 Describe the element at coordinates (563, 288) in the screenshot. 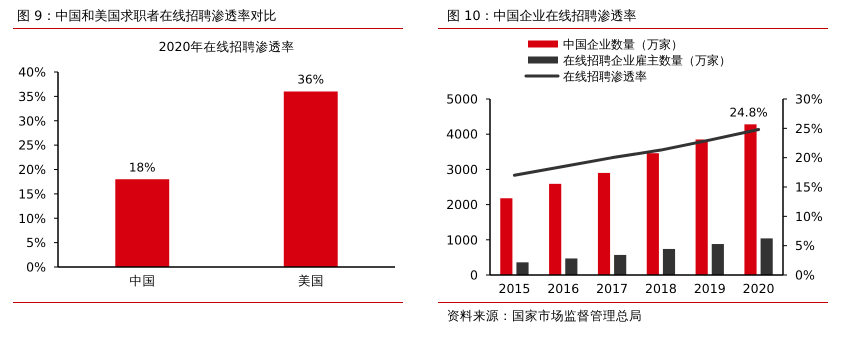

I see `x-tick-label: 2016` at that location.